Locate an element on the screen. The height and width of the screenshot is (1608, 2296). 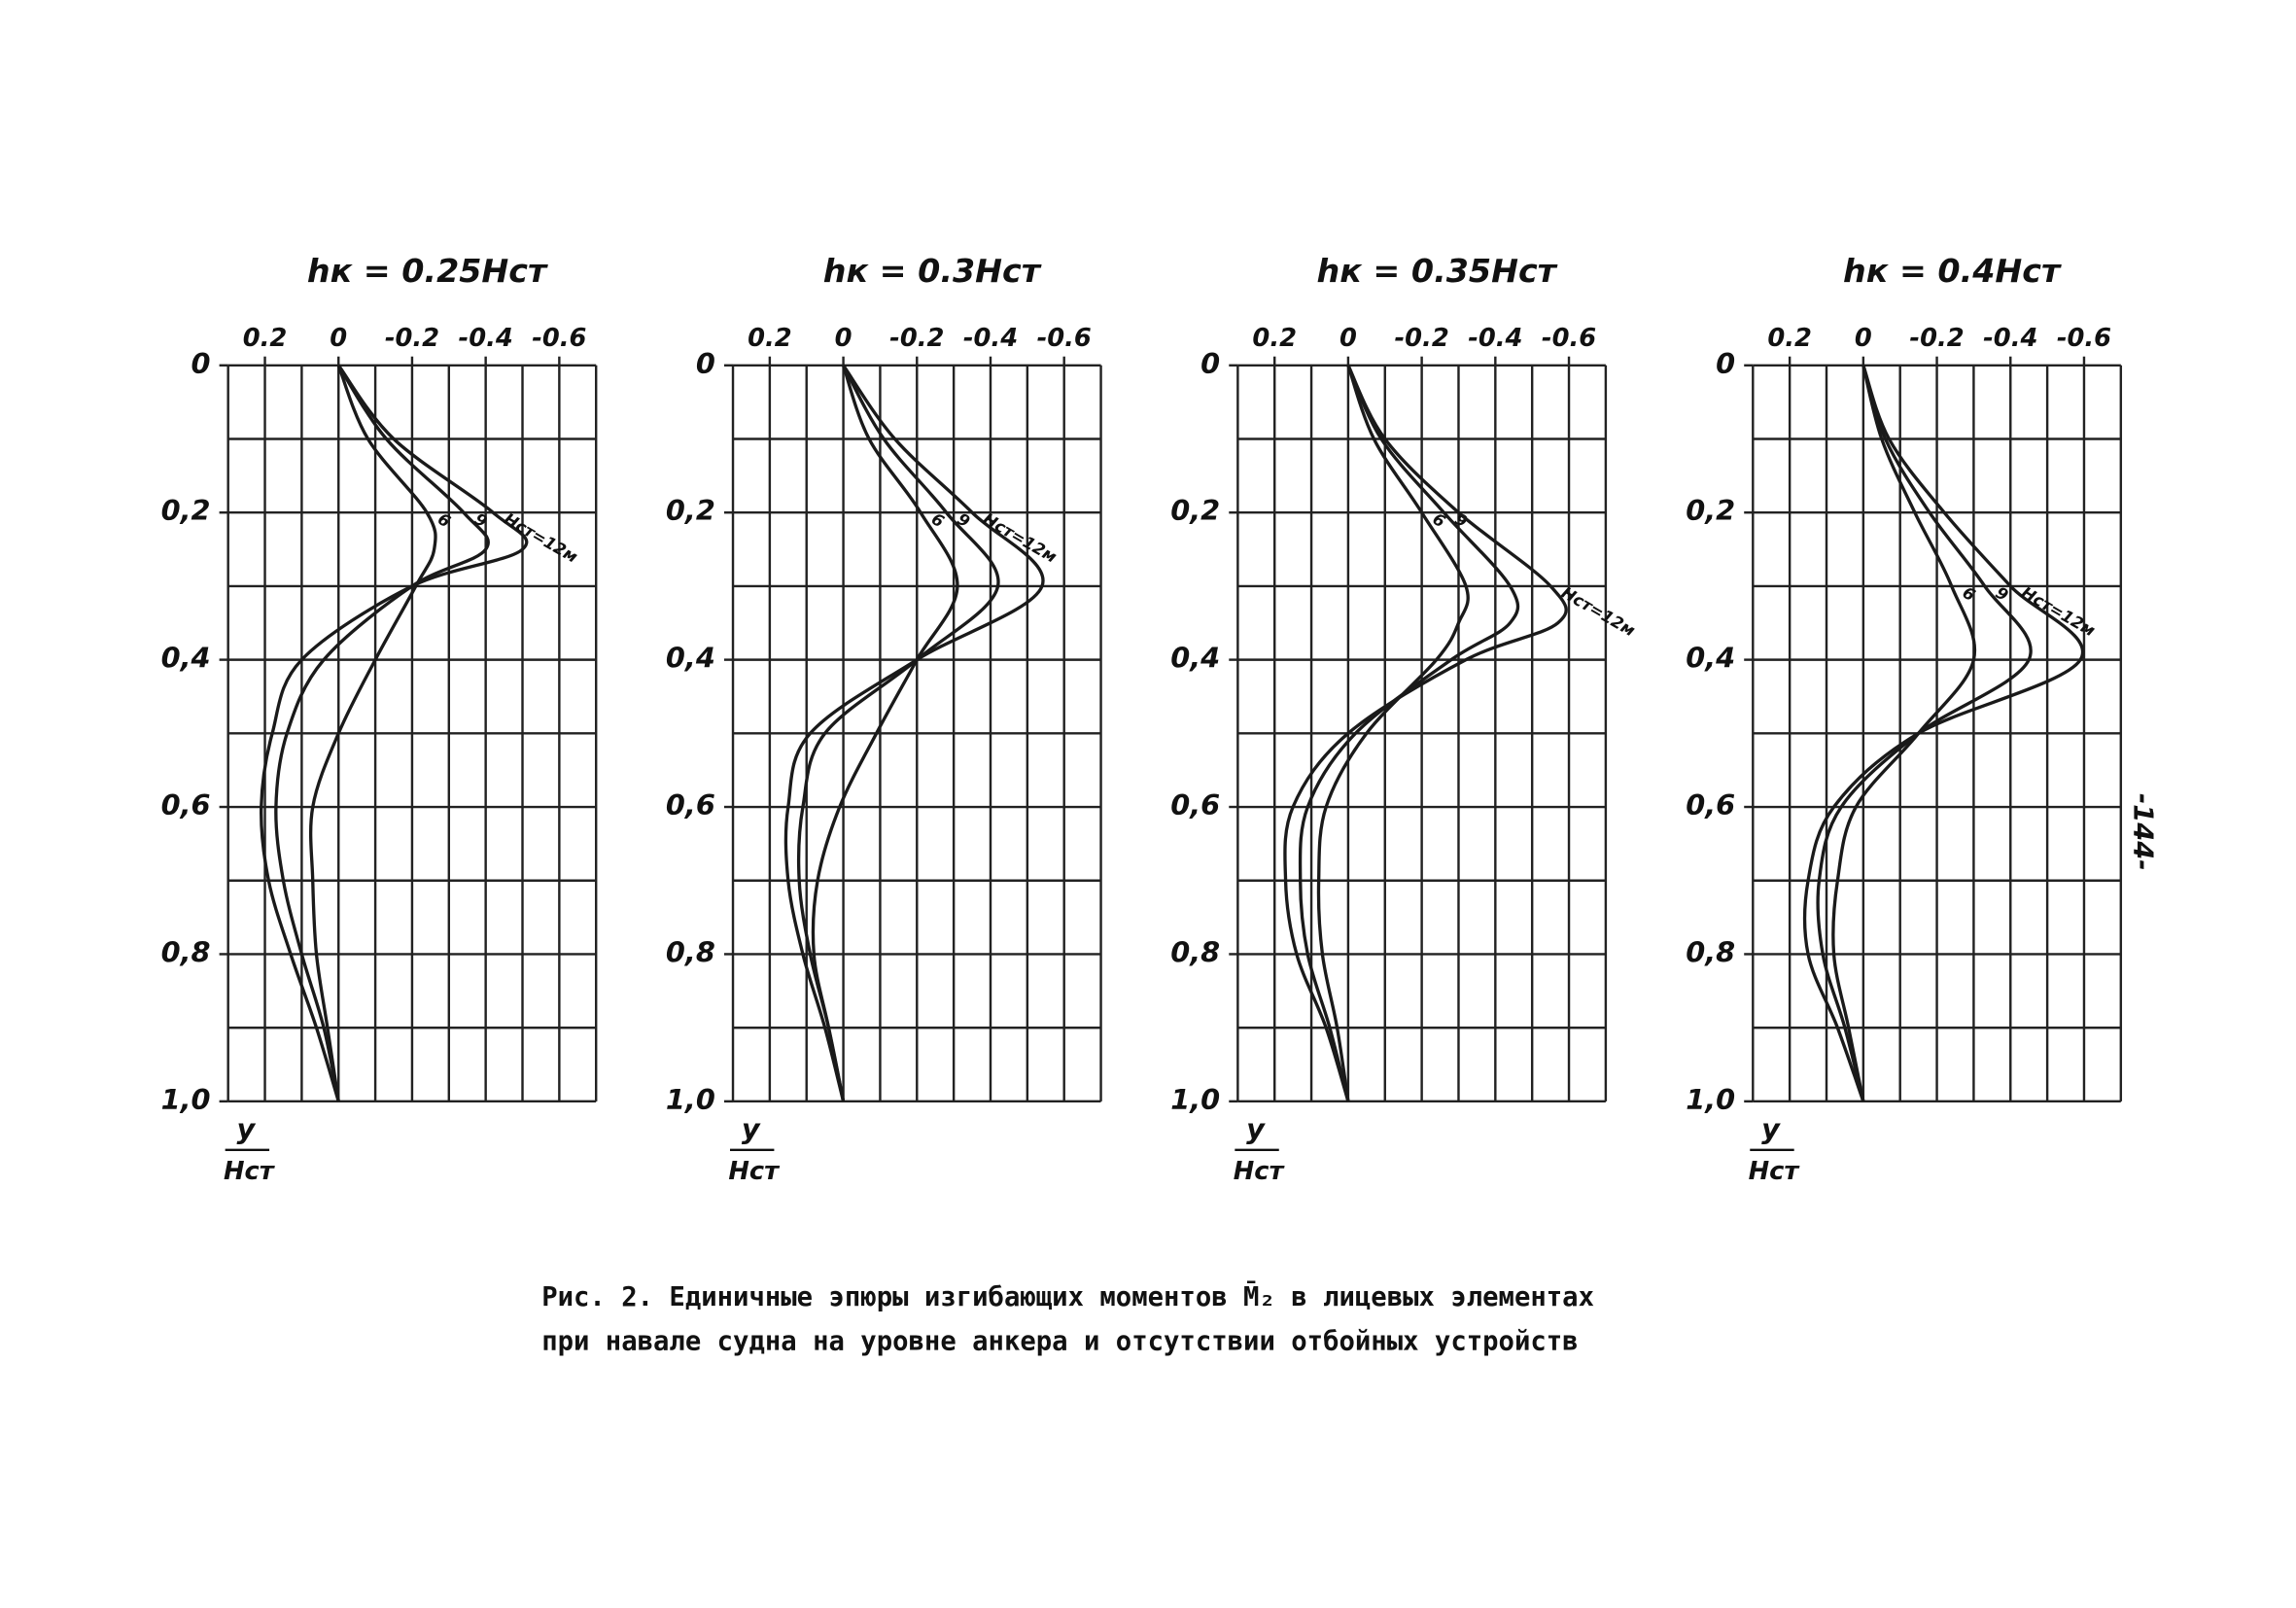
page-number: -144- is located at coordinates (2143, 832).